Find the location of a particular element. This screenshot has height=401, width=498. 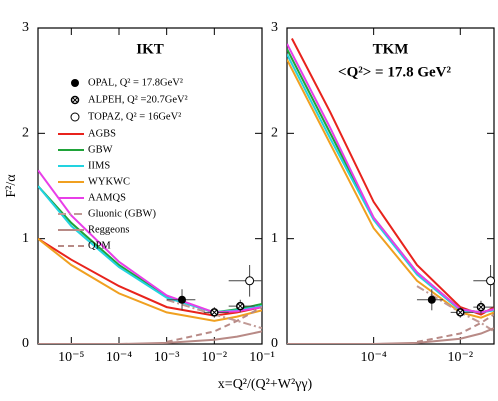

legend-label: TOPAZ, Q² = 16GeV² is located at coordinates (134, 116).